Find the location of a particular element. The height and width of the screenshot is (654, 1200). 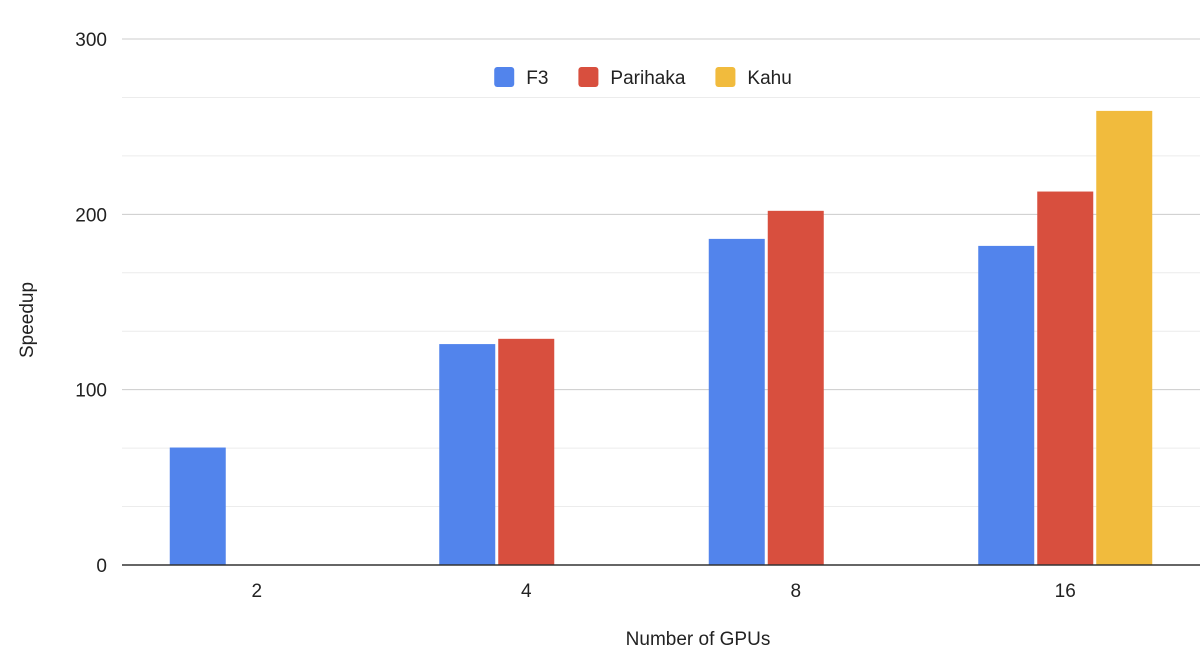

x-tick-label: 4 is located at coordinates (526, 591).